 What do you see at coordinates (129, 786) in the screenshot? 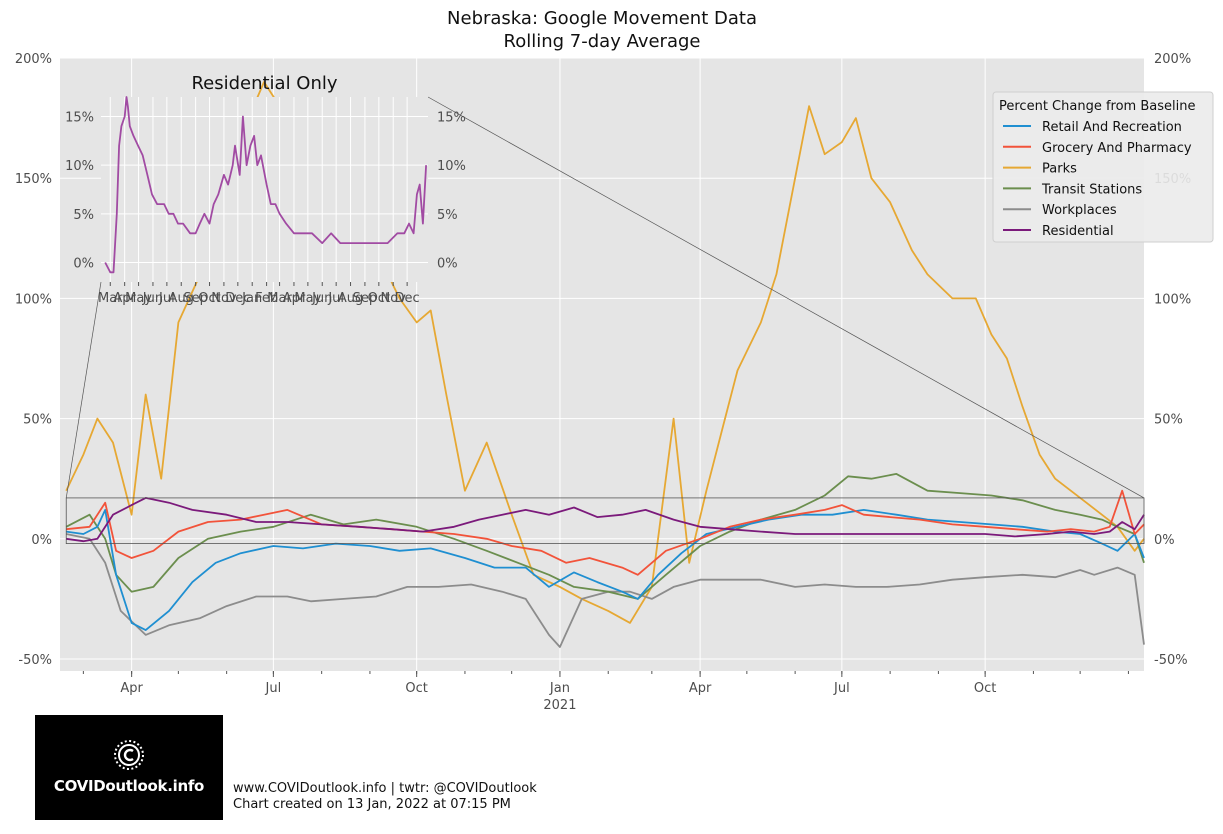
I see `logo-text: COVIDoutlook.info` at bounding box center [129, 786].